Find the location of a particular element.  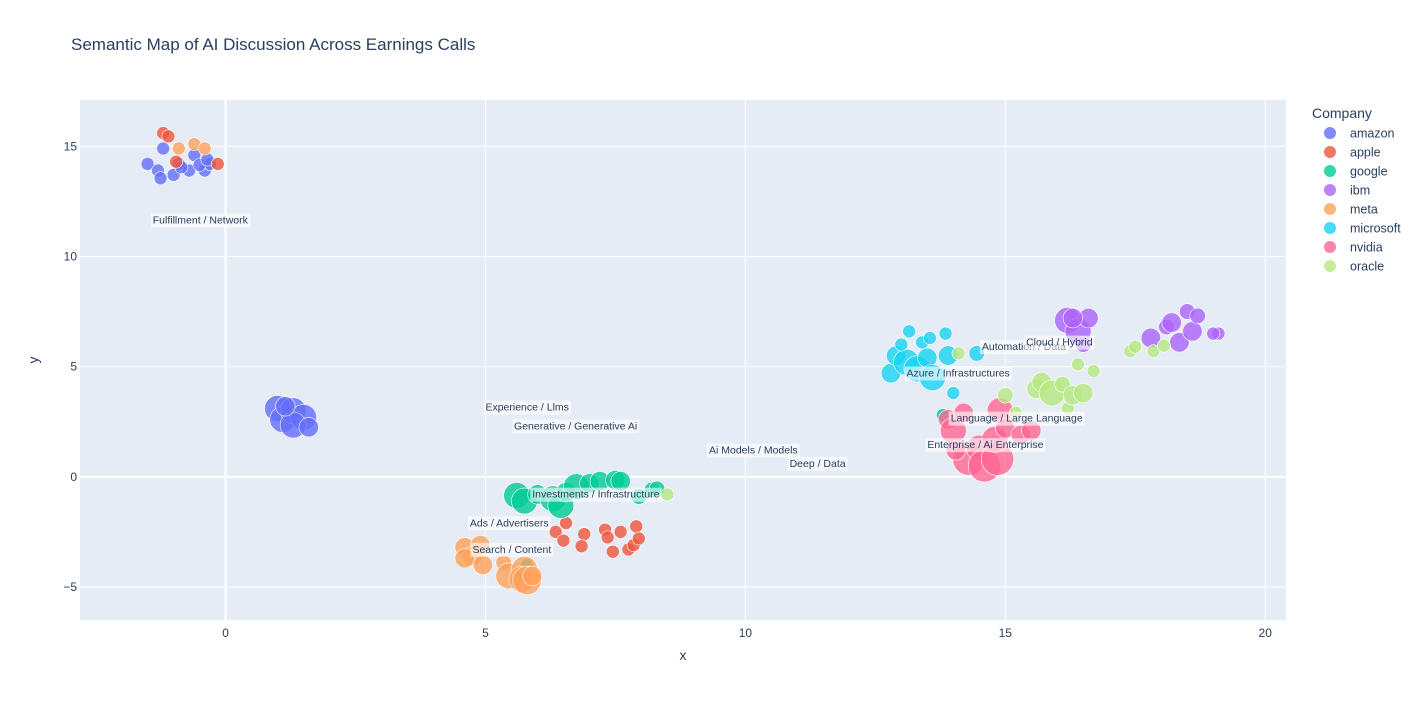

annotation-text: Enterprise / Ai Enterprise is located at coordinates (985, 445).